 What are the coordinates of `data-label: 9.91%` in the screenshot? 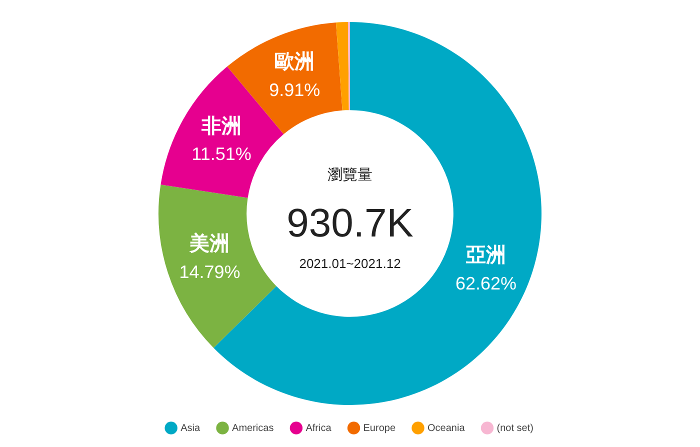 It's located at (294, 90).